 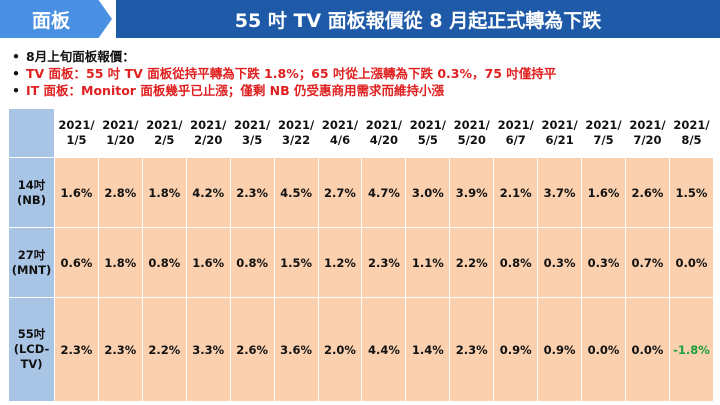 I want to click on table-cell: 4.2%, so click(x=208, y=192).